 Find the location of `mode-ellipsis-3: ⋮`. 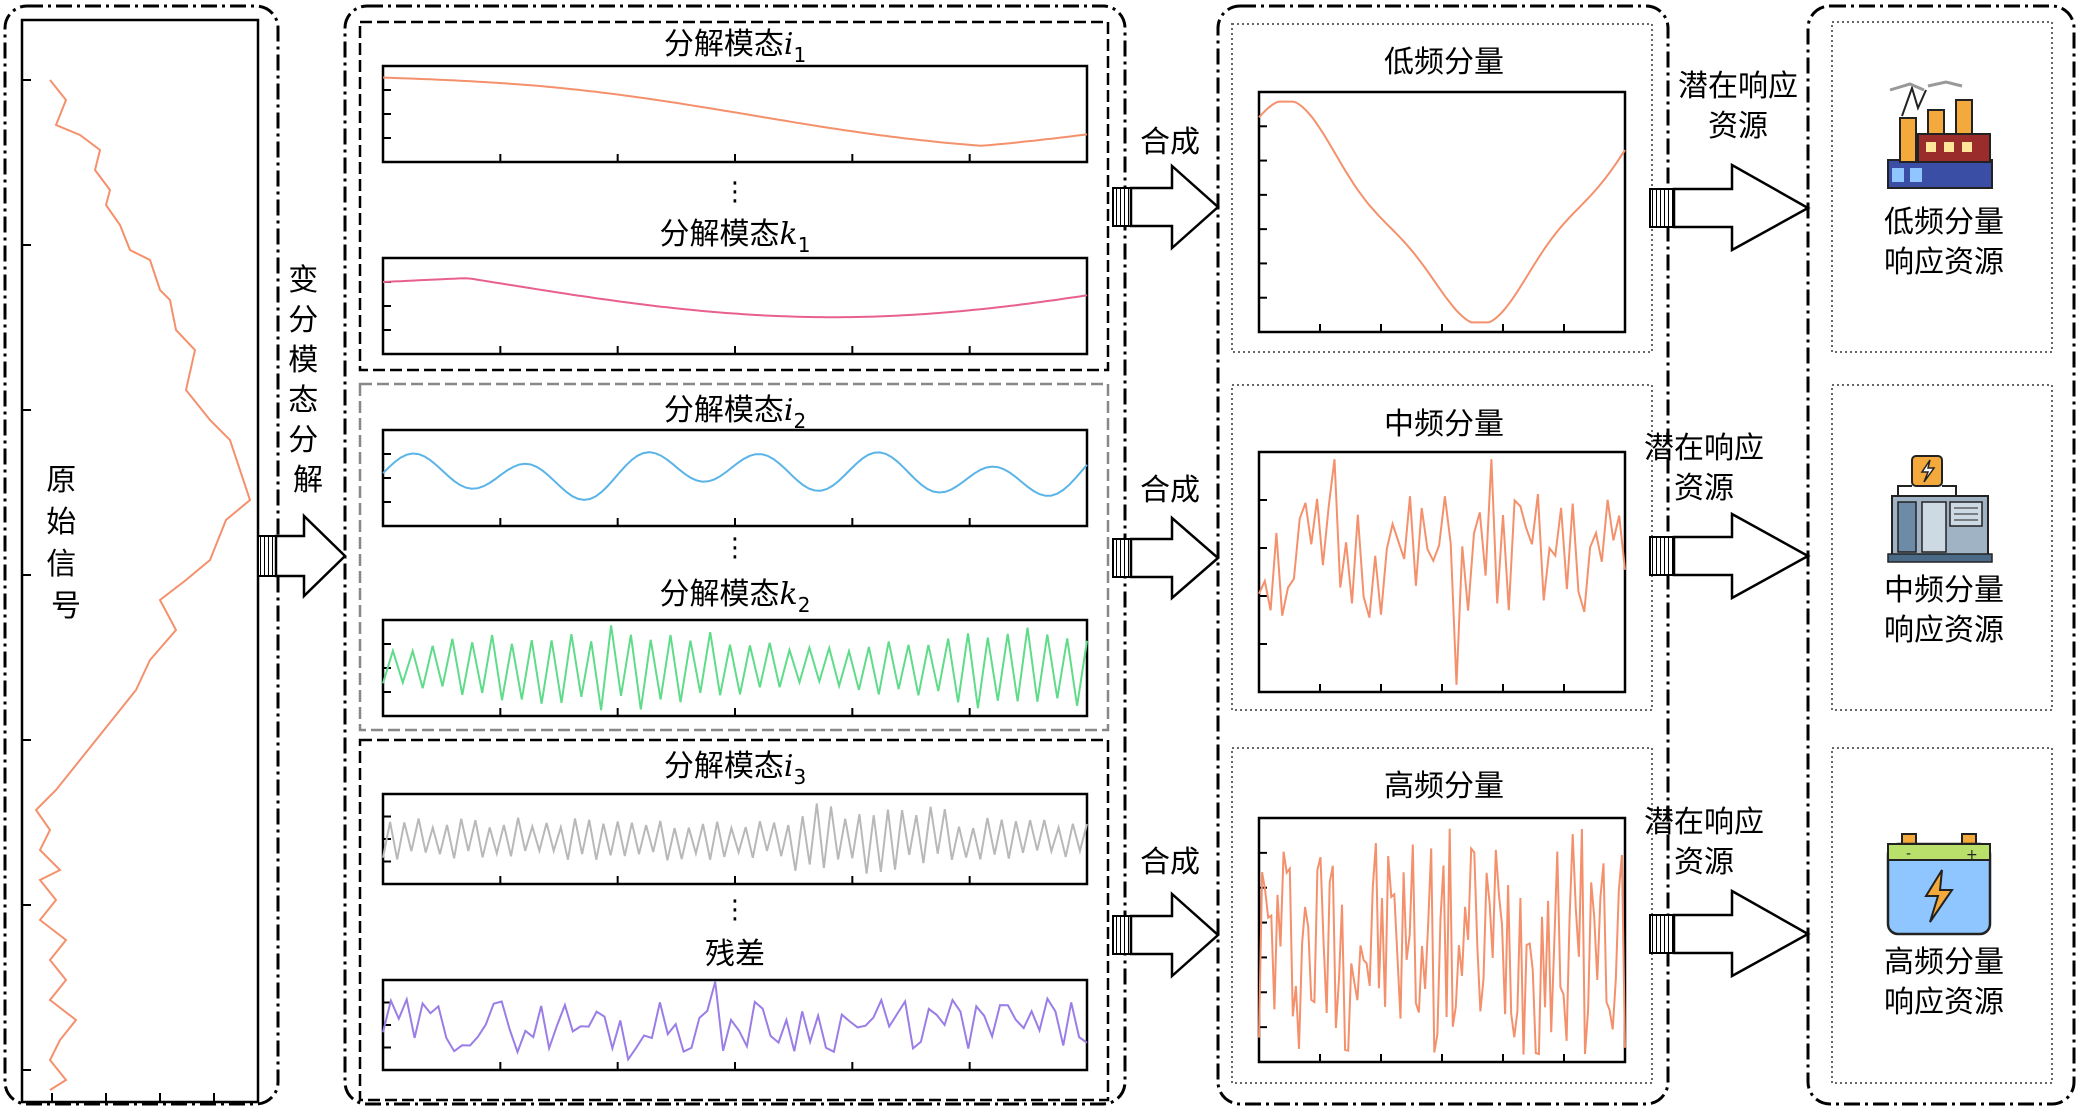

mode-ellipsis-3: ⋮ is located at coordinates (735, 910).